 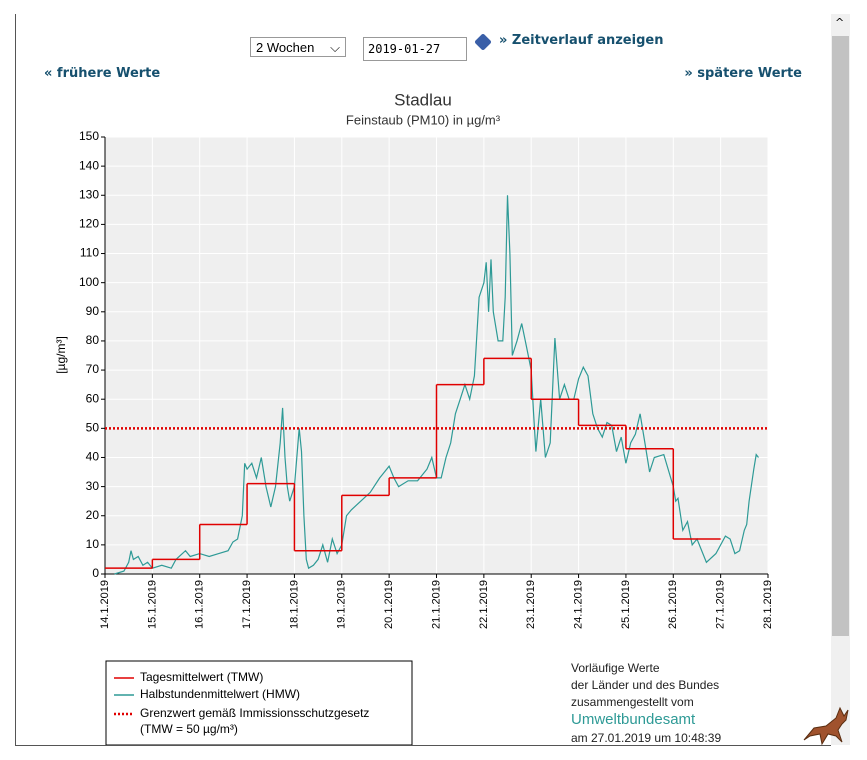 I want to click on y-tick-label: 20, so click(x=93, y=515).